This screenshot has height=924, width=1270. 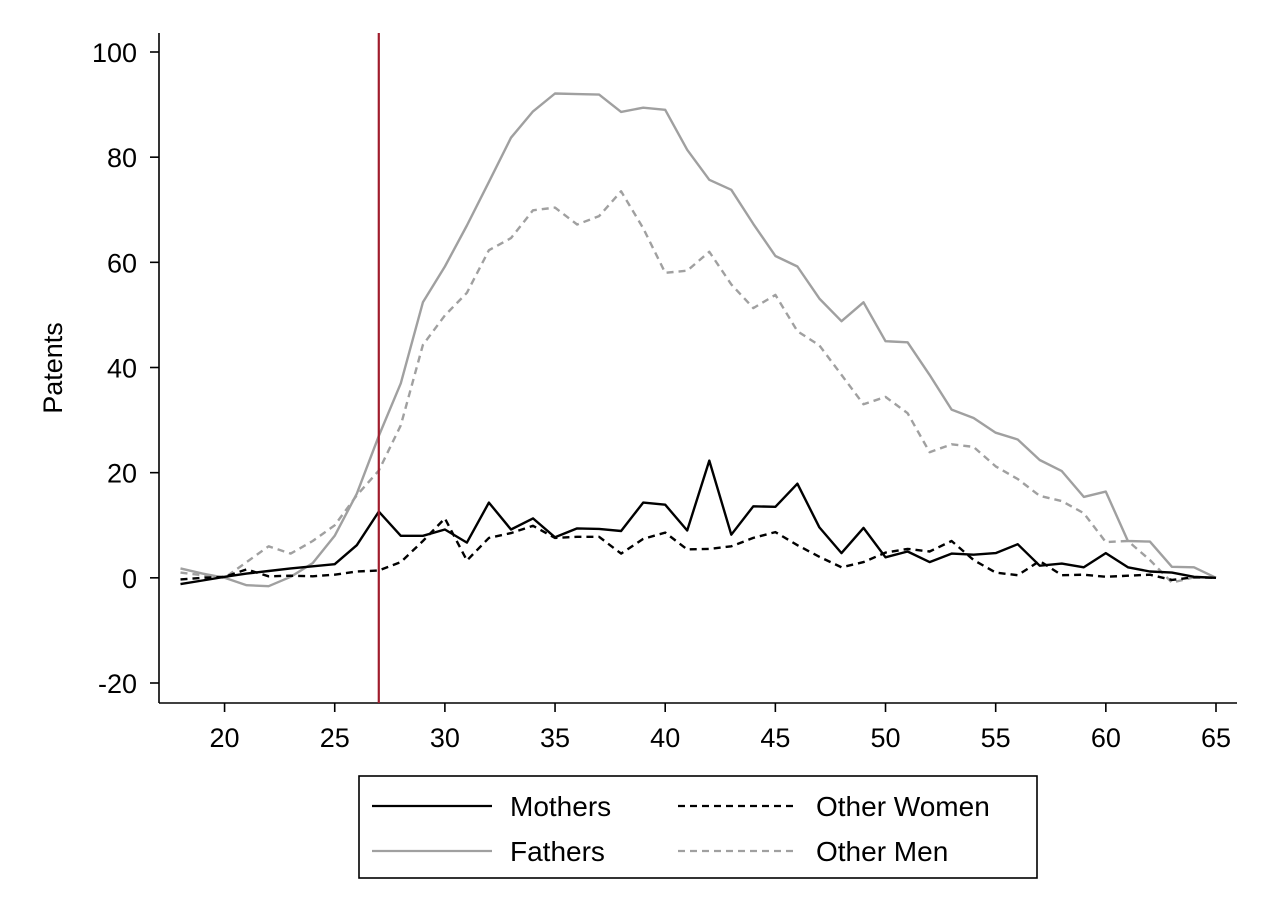 I want to click on x-tick-label: 55, so click(x=996, y=738).